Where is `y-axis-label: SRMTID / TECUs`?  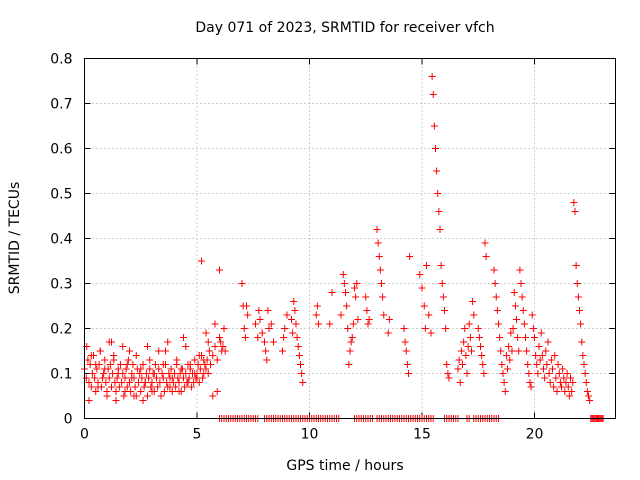
y-axis-label: SRMTID / TECUs is located at coordinates (15, 238).